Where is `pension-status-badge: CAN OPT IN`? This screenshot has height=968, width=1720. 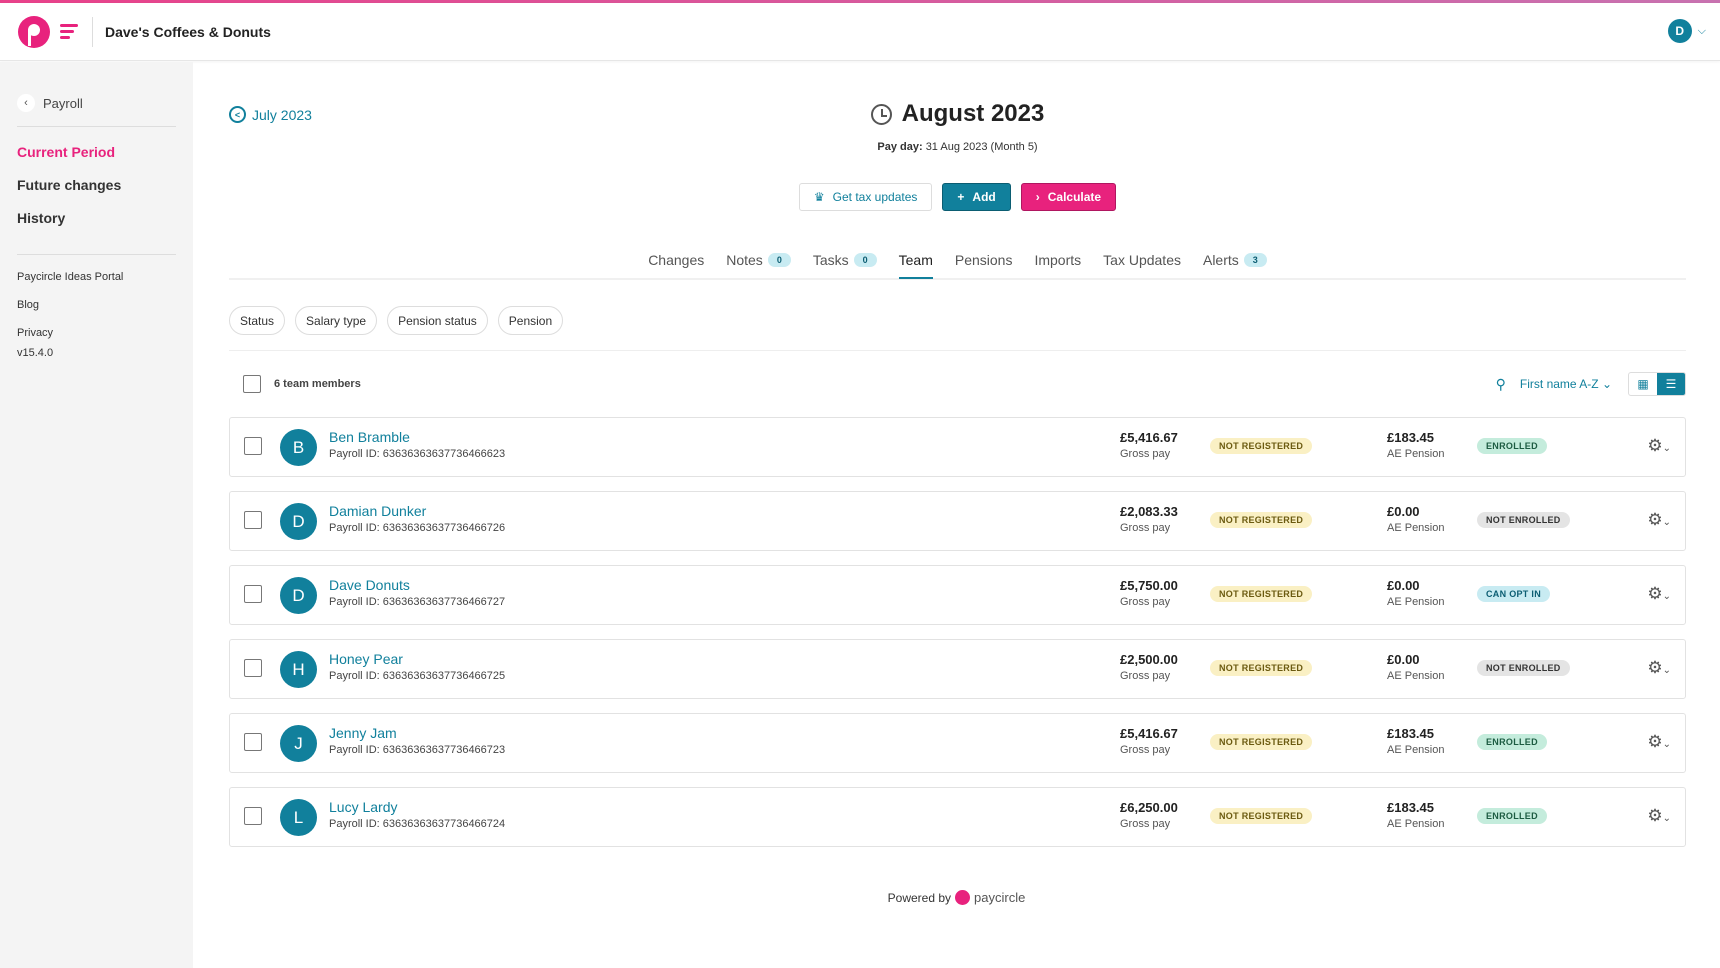
pension-status-badge: CAN OPT IN is located at coordinates (1514, 594).